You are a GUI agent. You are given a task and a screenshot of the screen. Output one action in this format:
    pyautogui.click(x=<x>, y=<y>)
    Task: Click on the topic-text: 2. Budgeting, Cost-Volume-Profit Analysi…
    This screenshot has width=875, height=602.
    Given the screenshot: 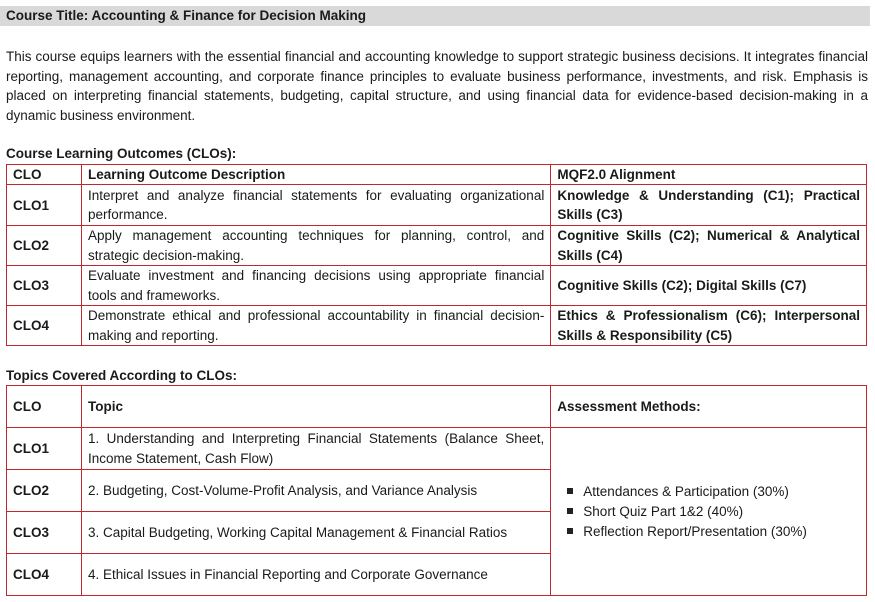 What is the action you would take?
    pyautogui.click(x=316, y=490)
    